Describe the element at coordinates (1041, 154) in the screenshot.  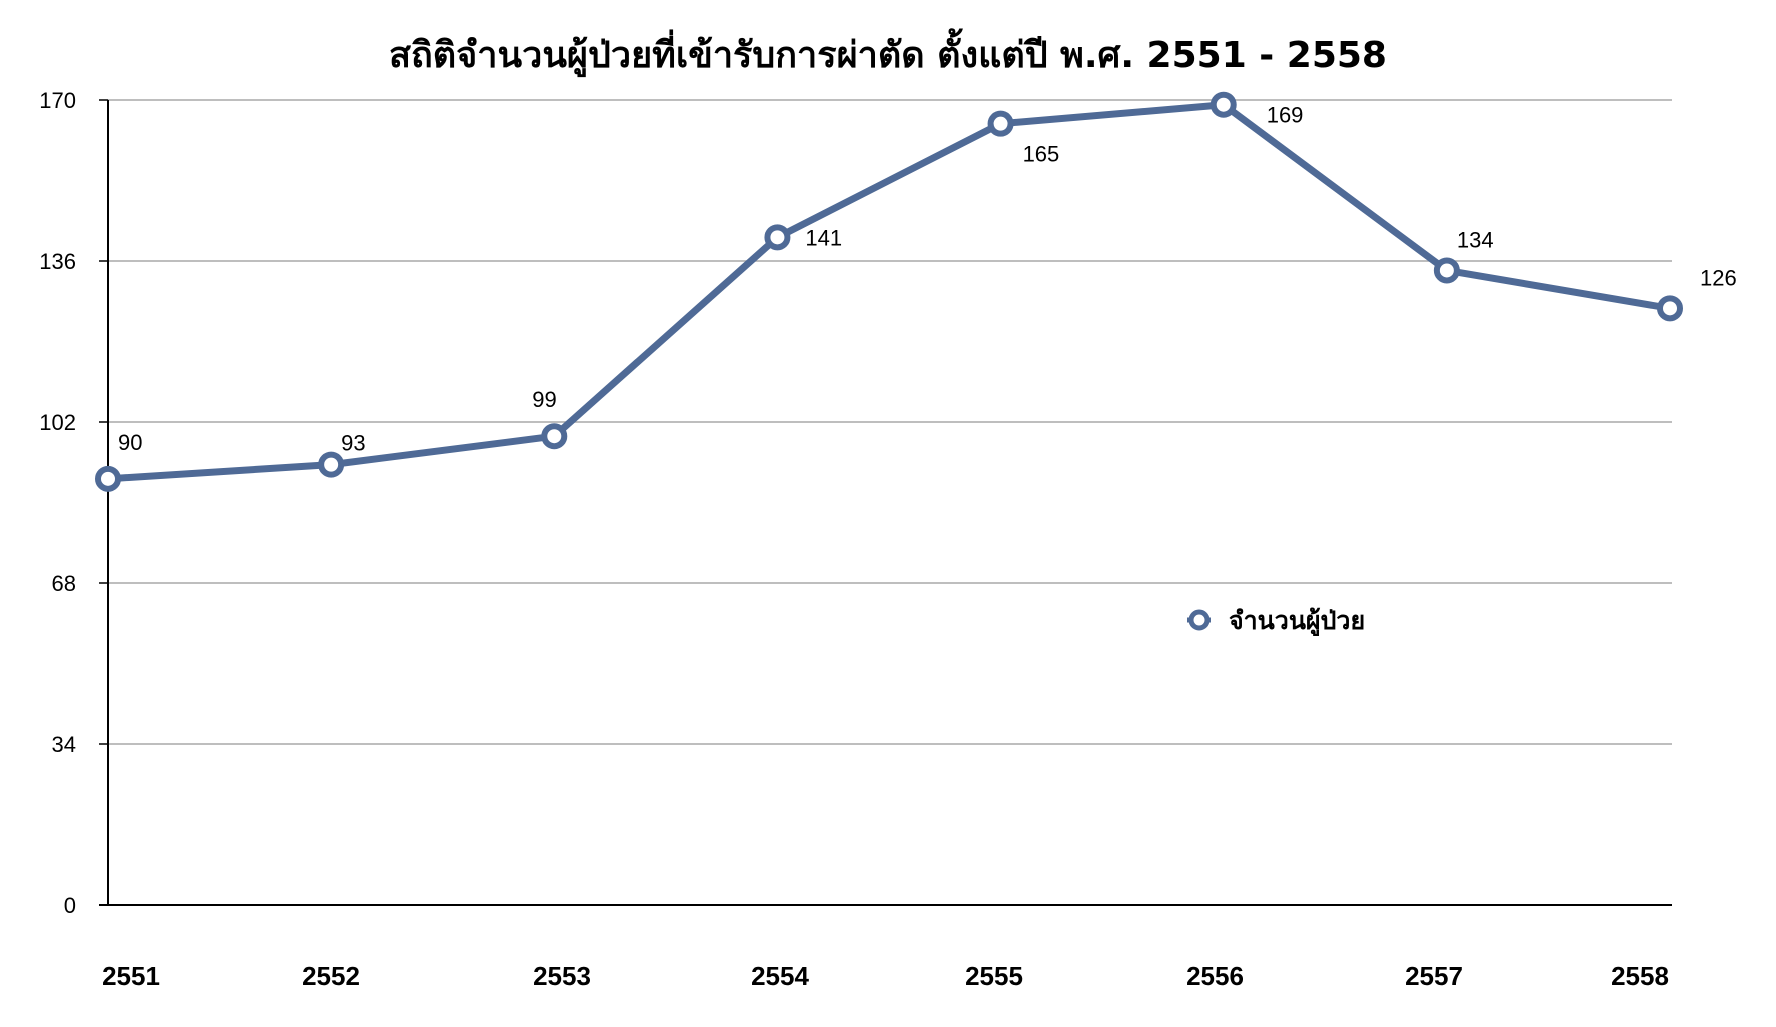
I see `data-label: 165` at that location.